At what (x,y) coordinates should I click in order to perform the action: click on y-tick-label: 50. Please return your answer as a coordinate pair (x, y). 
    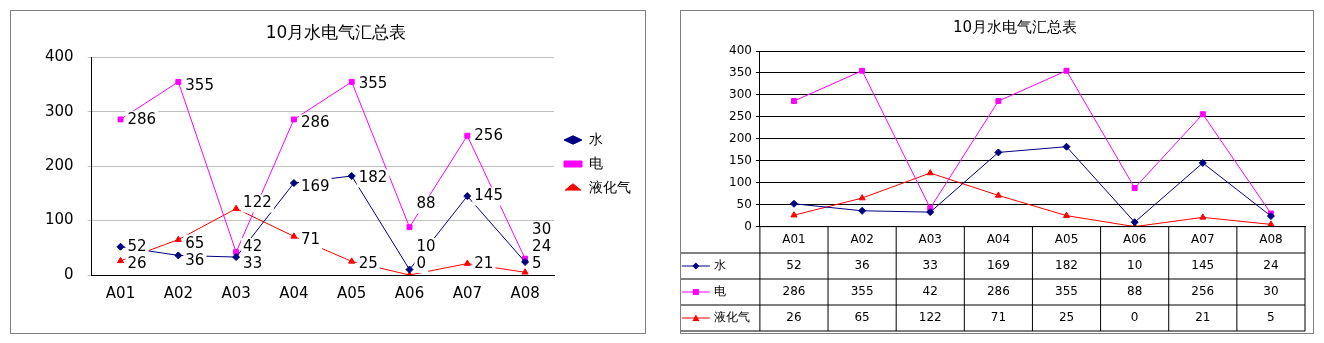
    Looking at the image, I should click on (744, 203).